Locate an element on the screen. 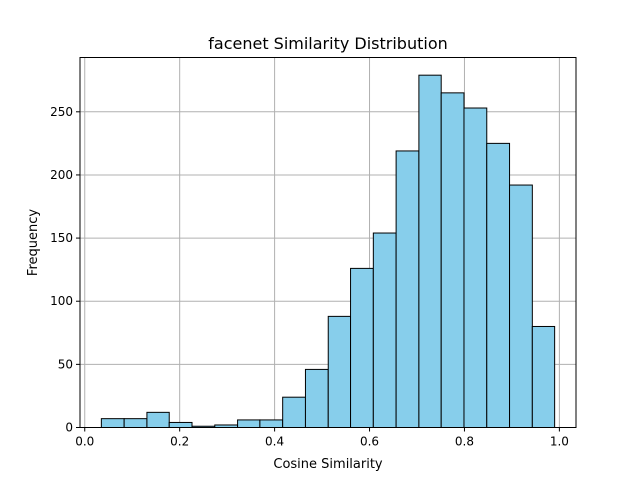  x-tick-label: 0.8 is located at coordinates (464, 442).